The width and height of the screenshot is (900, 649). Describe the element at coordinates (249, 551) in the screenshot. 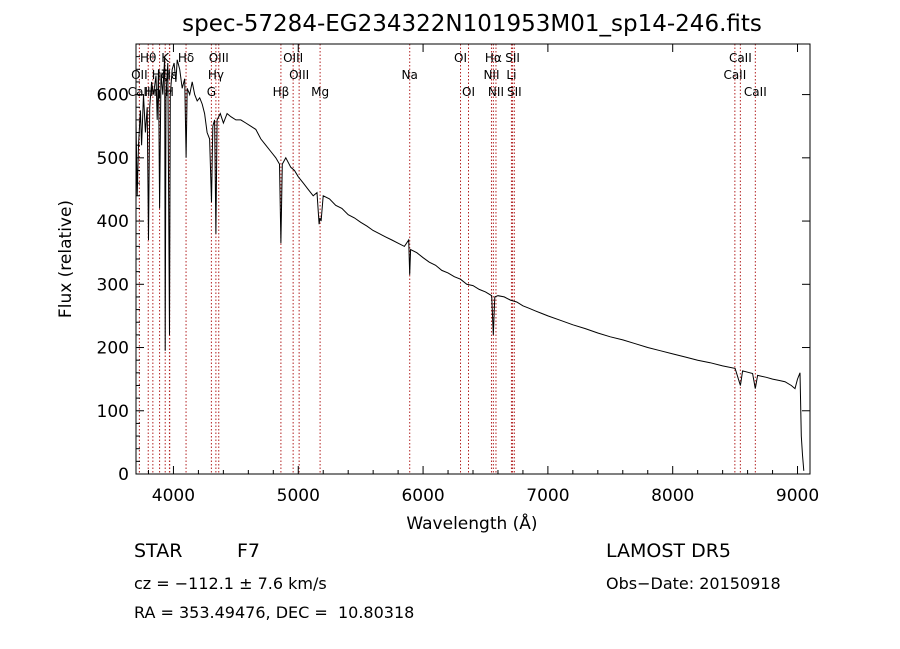

I see `object-subclass: F7` at that location.